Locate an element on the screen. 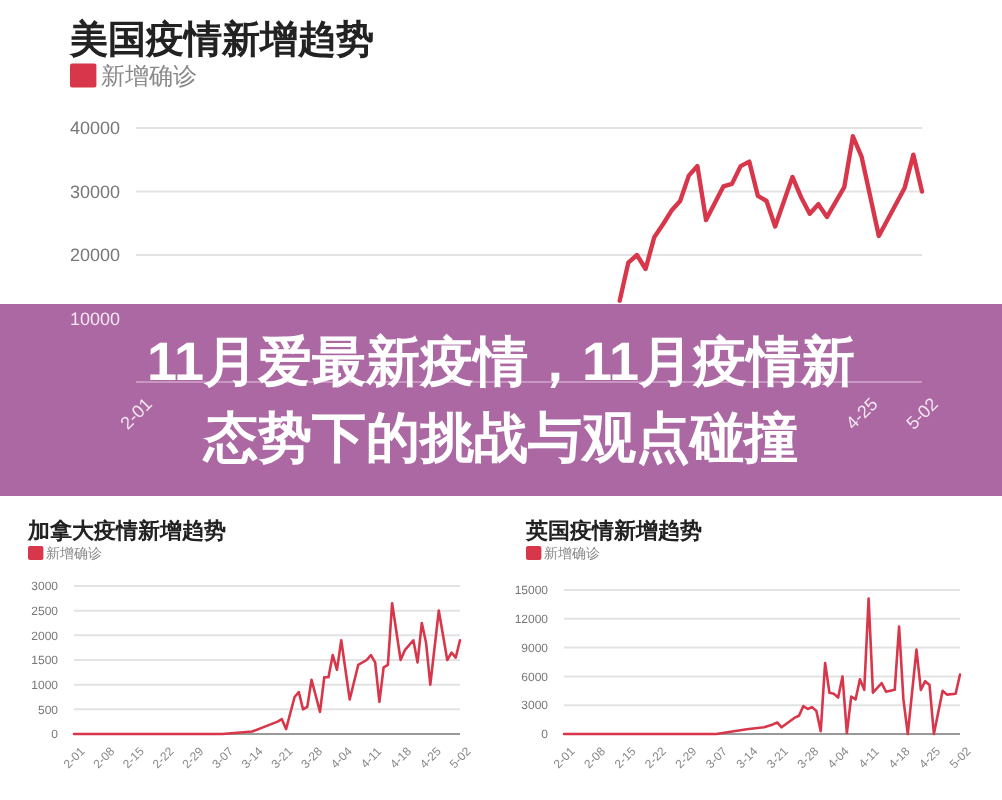 The image size is (1002, 800). chart-title: 加拿大疫情新增趋势 is located at coordinates (126, 531).